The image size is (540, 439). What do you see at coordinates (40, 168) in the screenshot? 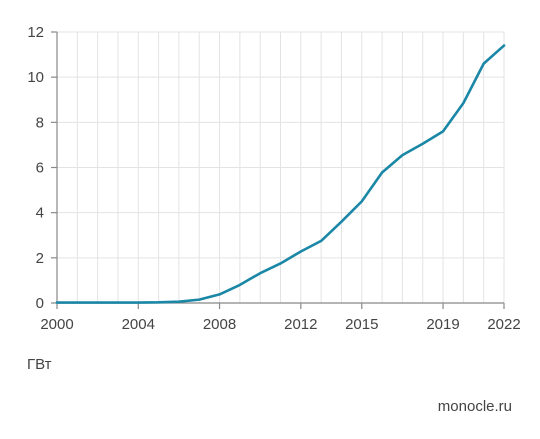
I see `y-tick-label: 6` at bounding box center [40, 168].